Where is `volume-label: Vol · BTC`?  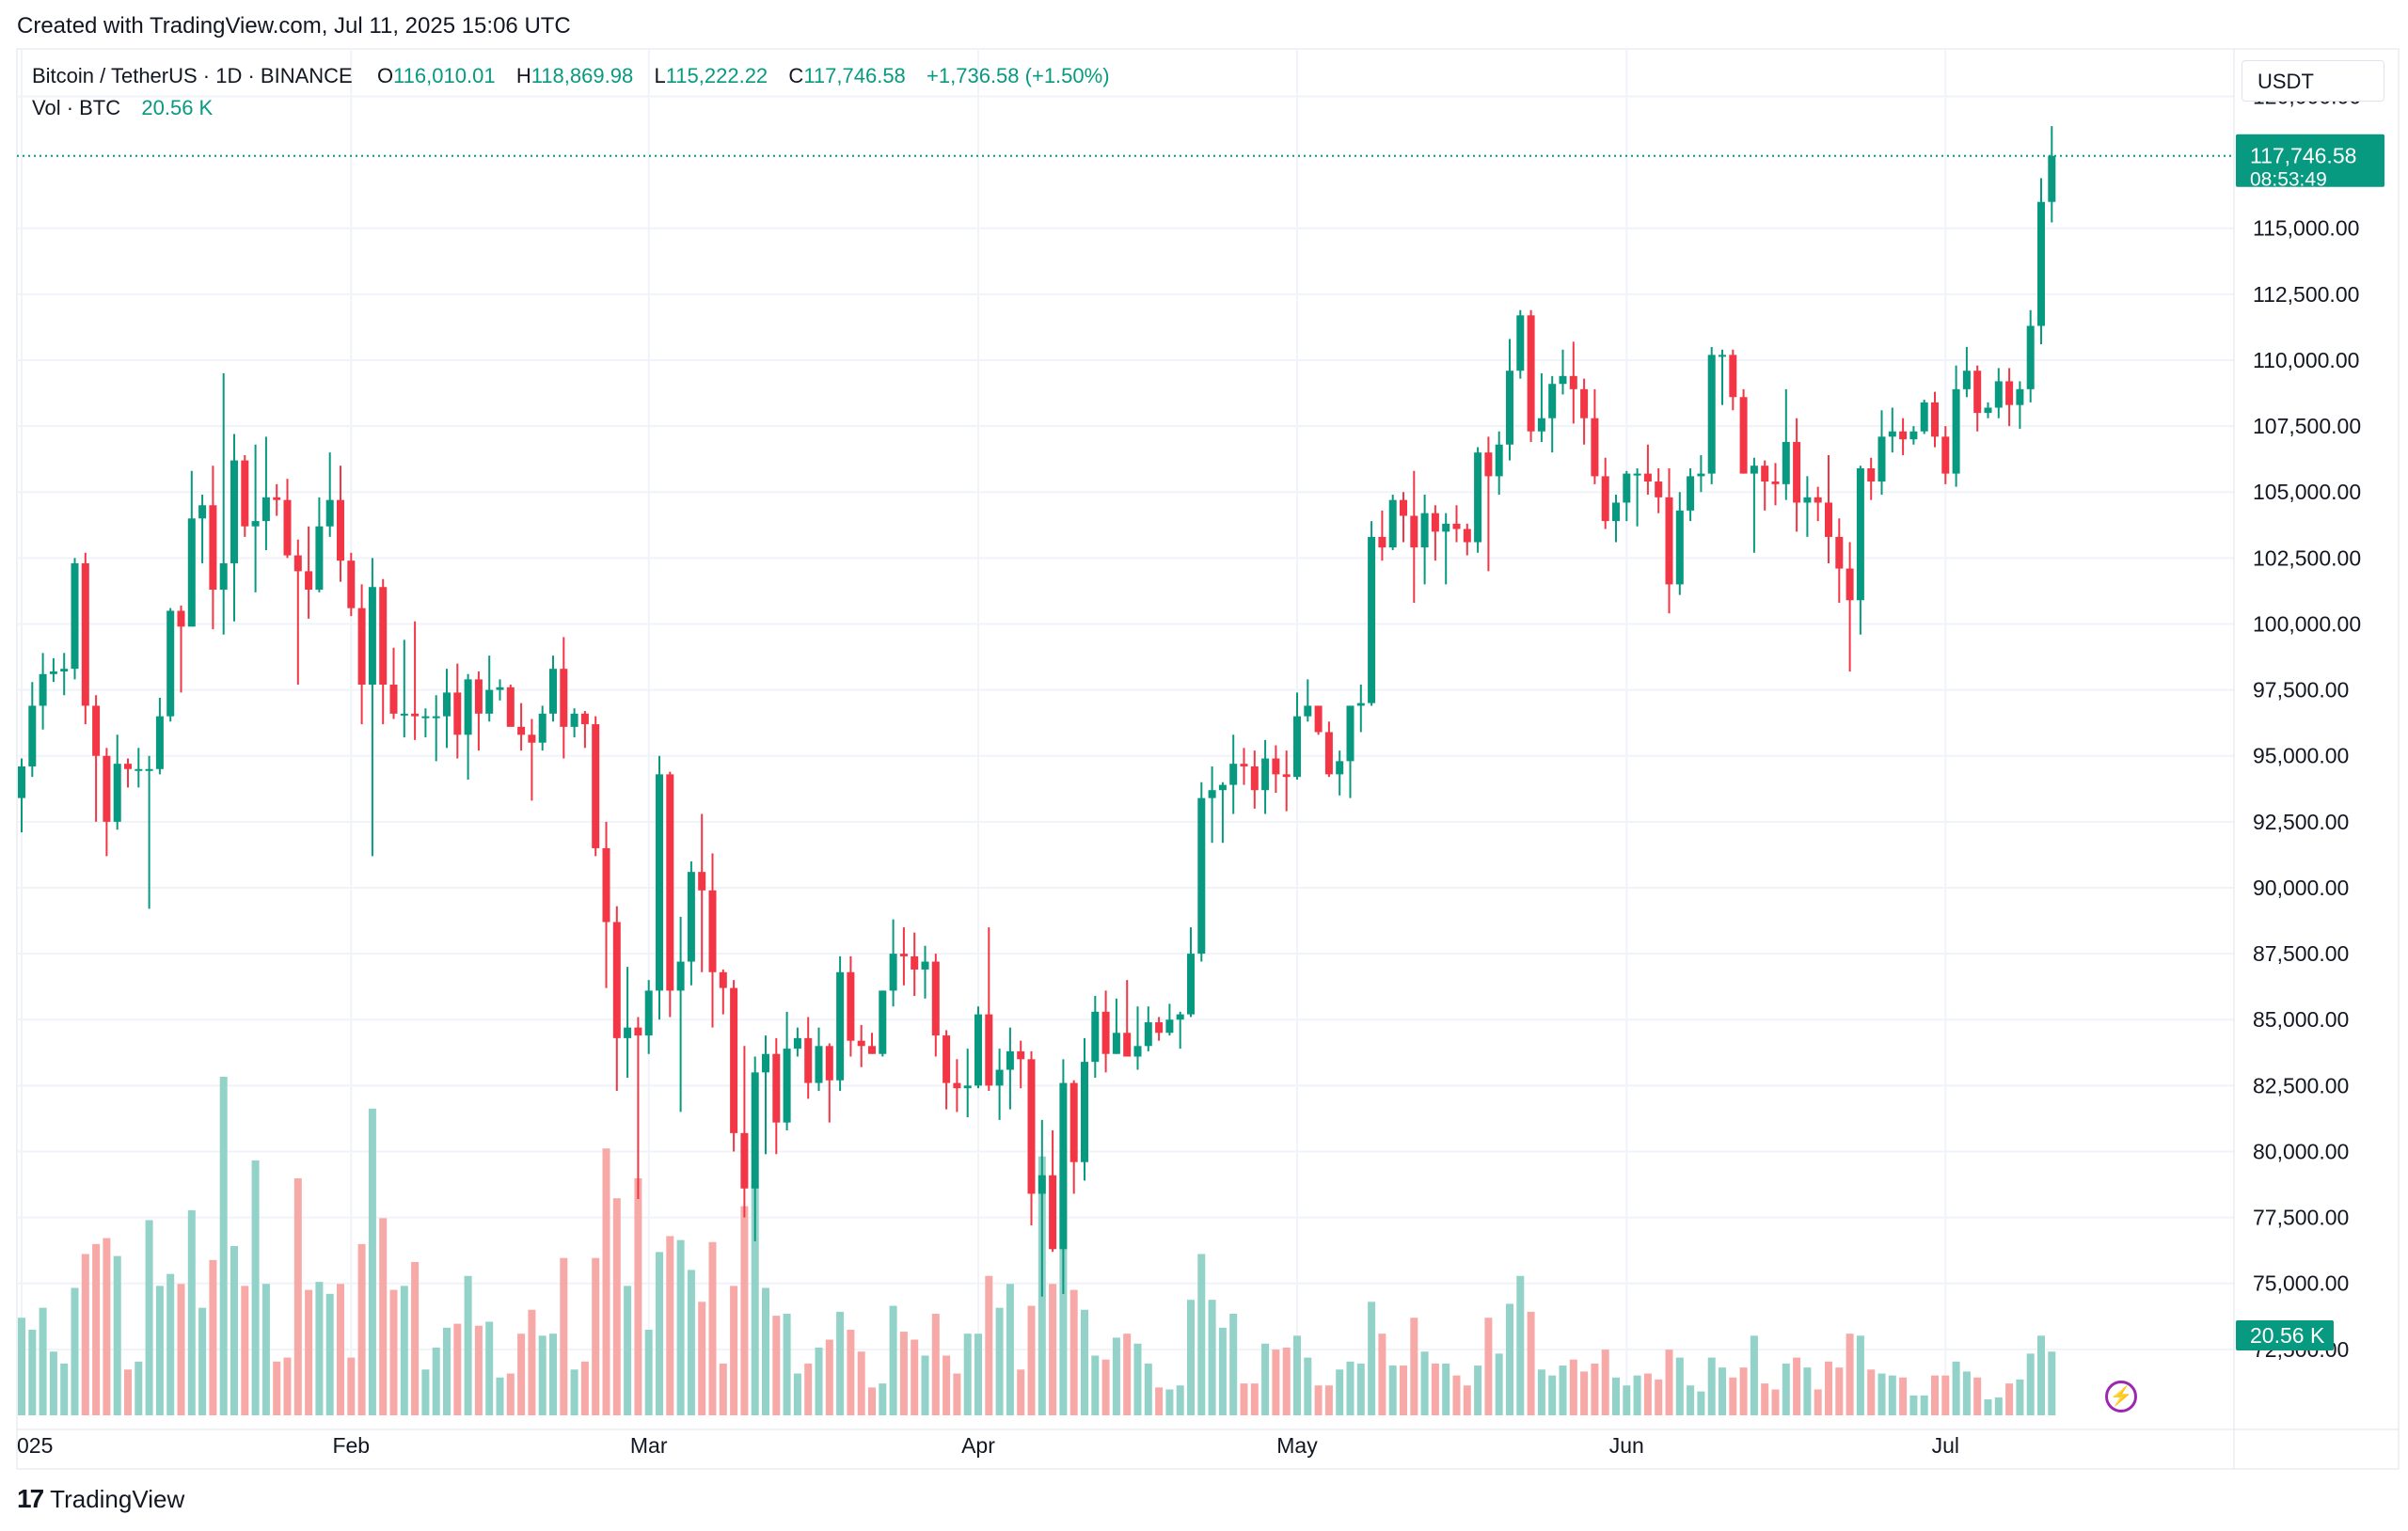 volume-label: Vol · BTC is located at coordinates (77, 107).